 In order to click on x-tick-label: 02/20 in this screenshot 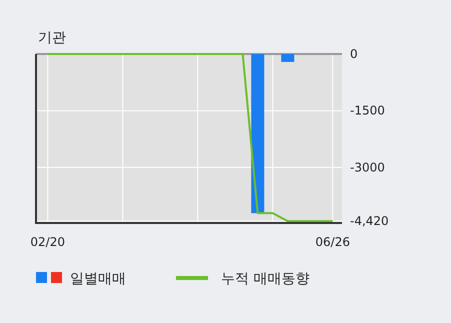, I will do `click(47, 242)`.